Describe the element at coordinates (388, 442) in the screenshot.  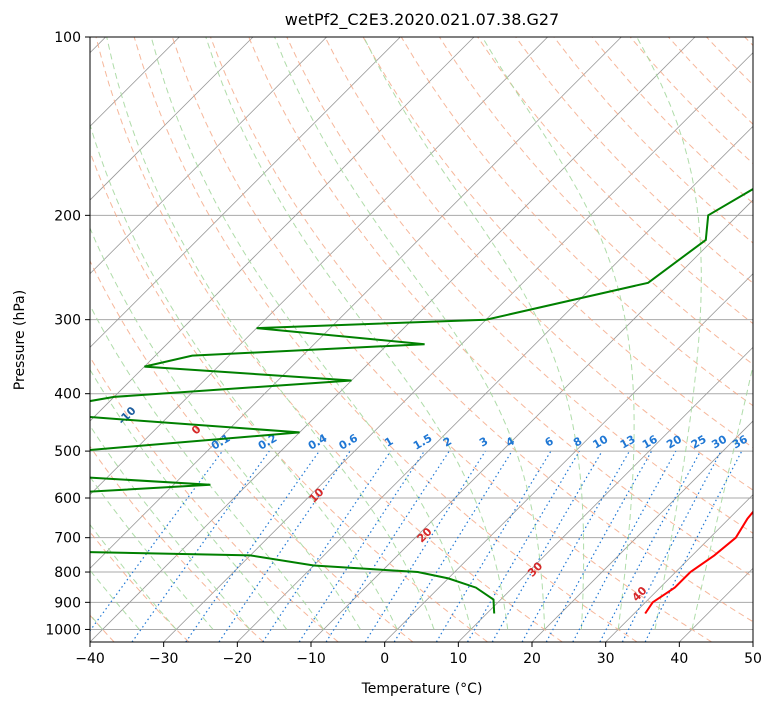
I see `mixing-ratio-label: 1` at that location.